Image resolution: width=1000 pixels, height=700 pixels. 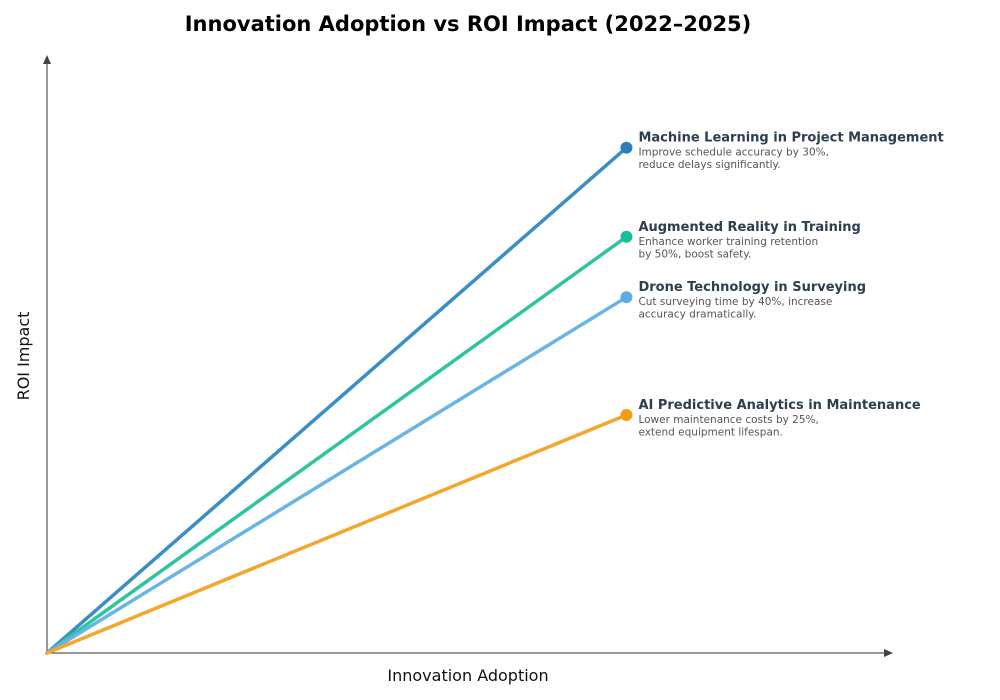 I want to click on series-description: accuracy dramatically., so click(x=697, y=315).